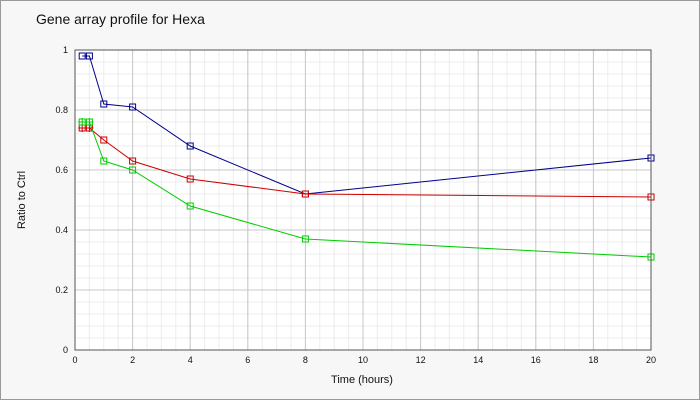 The image size is (700, 400). I want to click on x-axis-ticks: 0 2 4 6 8 10 12 14 16 18 20, so click(364, 360).